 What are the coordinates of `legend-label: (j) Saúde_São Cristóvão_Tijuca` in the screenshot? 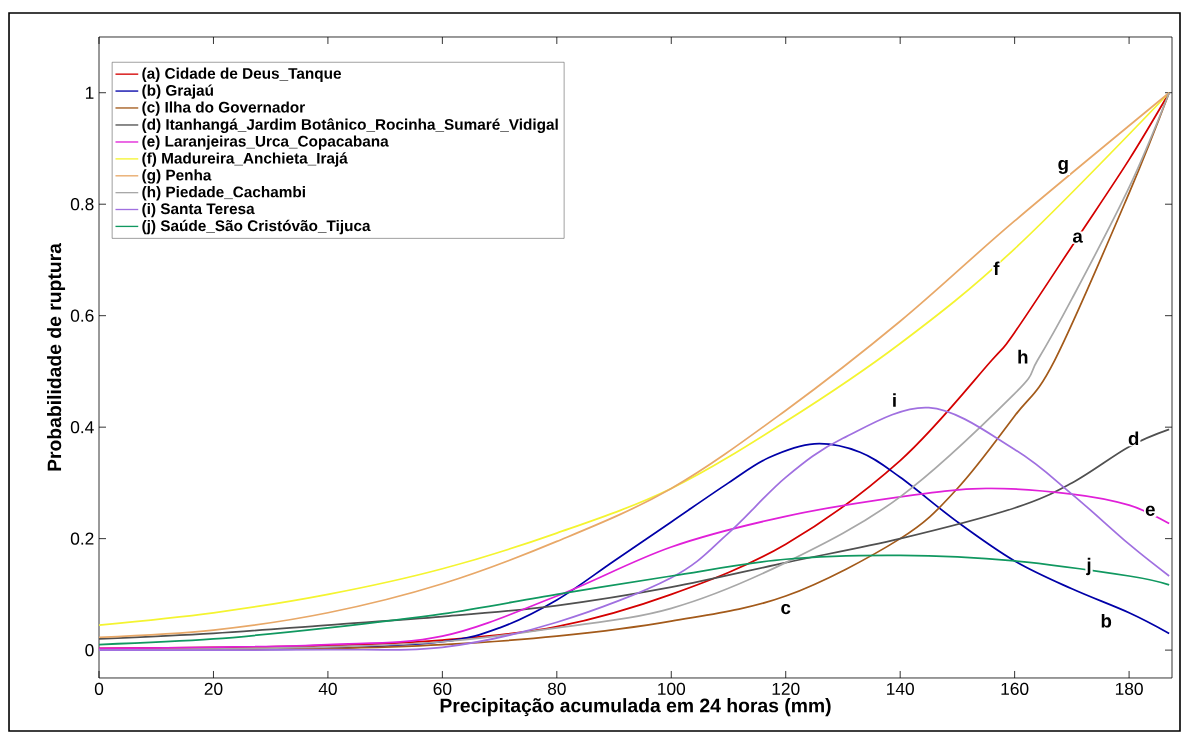 It's located at (256, 227).